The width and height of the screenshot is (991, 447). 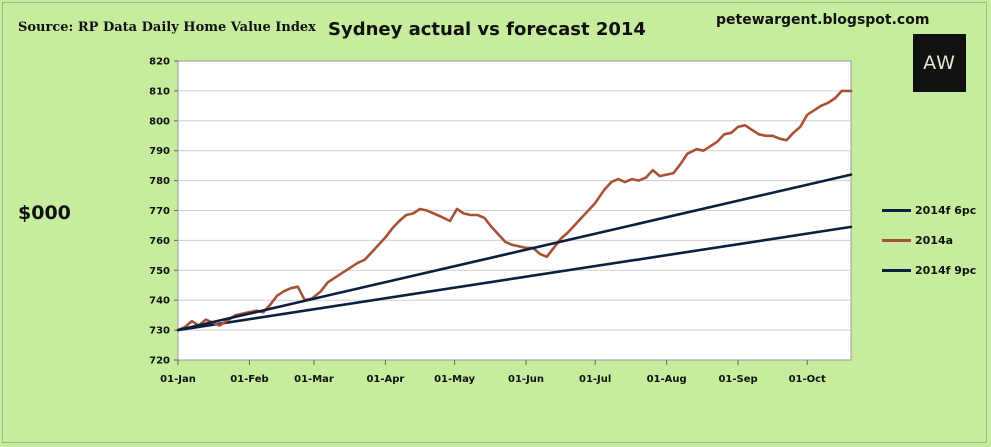 What do you see at coordinates (487, 29) in the screenshot?
I see `chart-title: Sydney actual vs forecast 2014` at bounding box center [487, 29].